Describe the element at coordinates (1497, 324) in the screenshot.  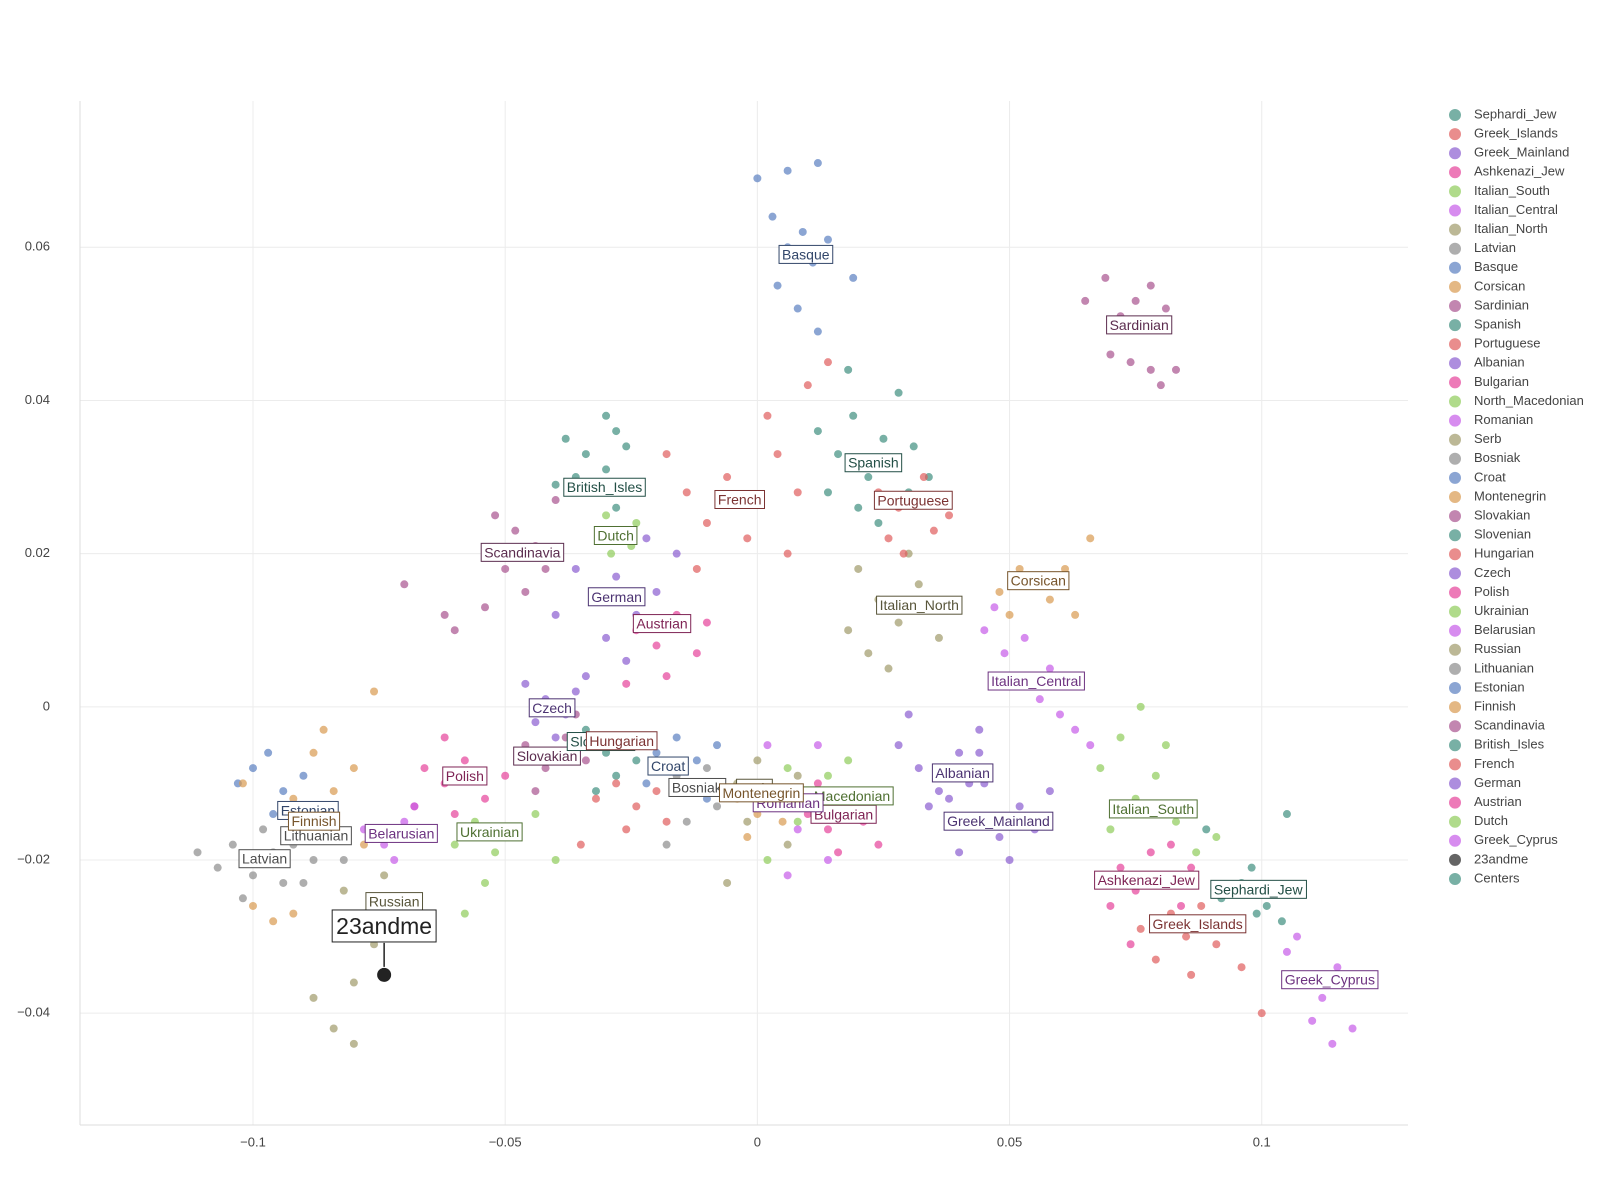
I see `legend-label: Spanish` at that location.